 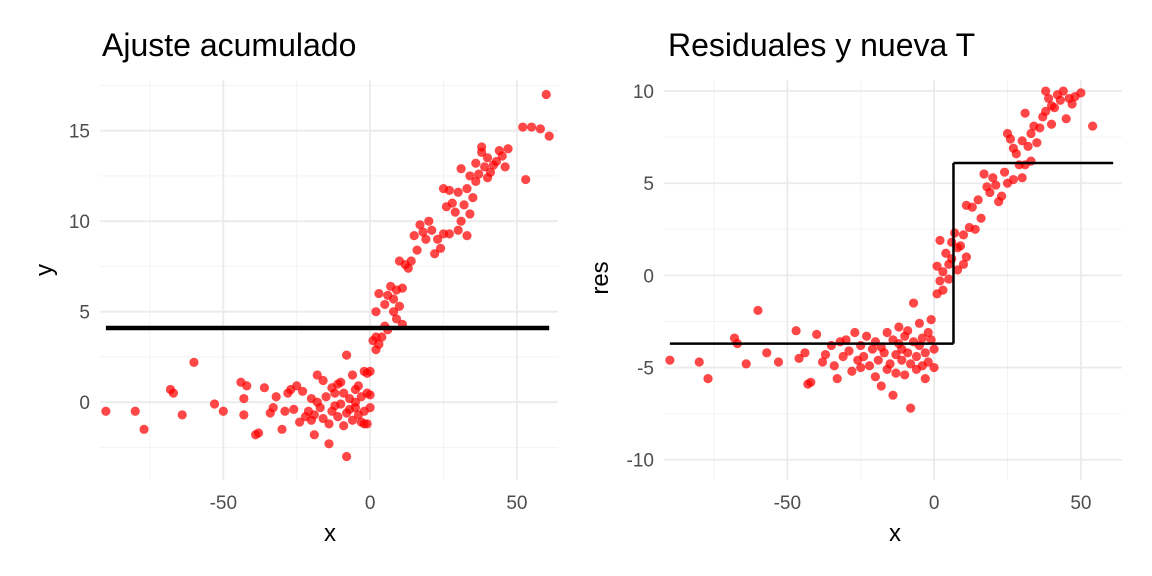 I want to click on y-tick-labels: 0 5 10 15, so click(x=79, y=268).